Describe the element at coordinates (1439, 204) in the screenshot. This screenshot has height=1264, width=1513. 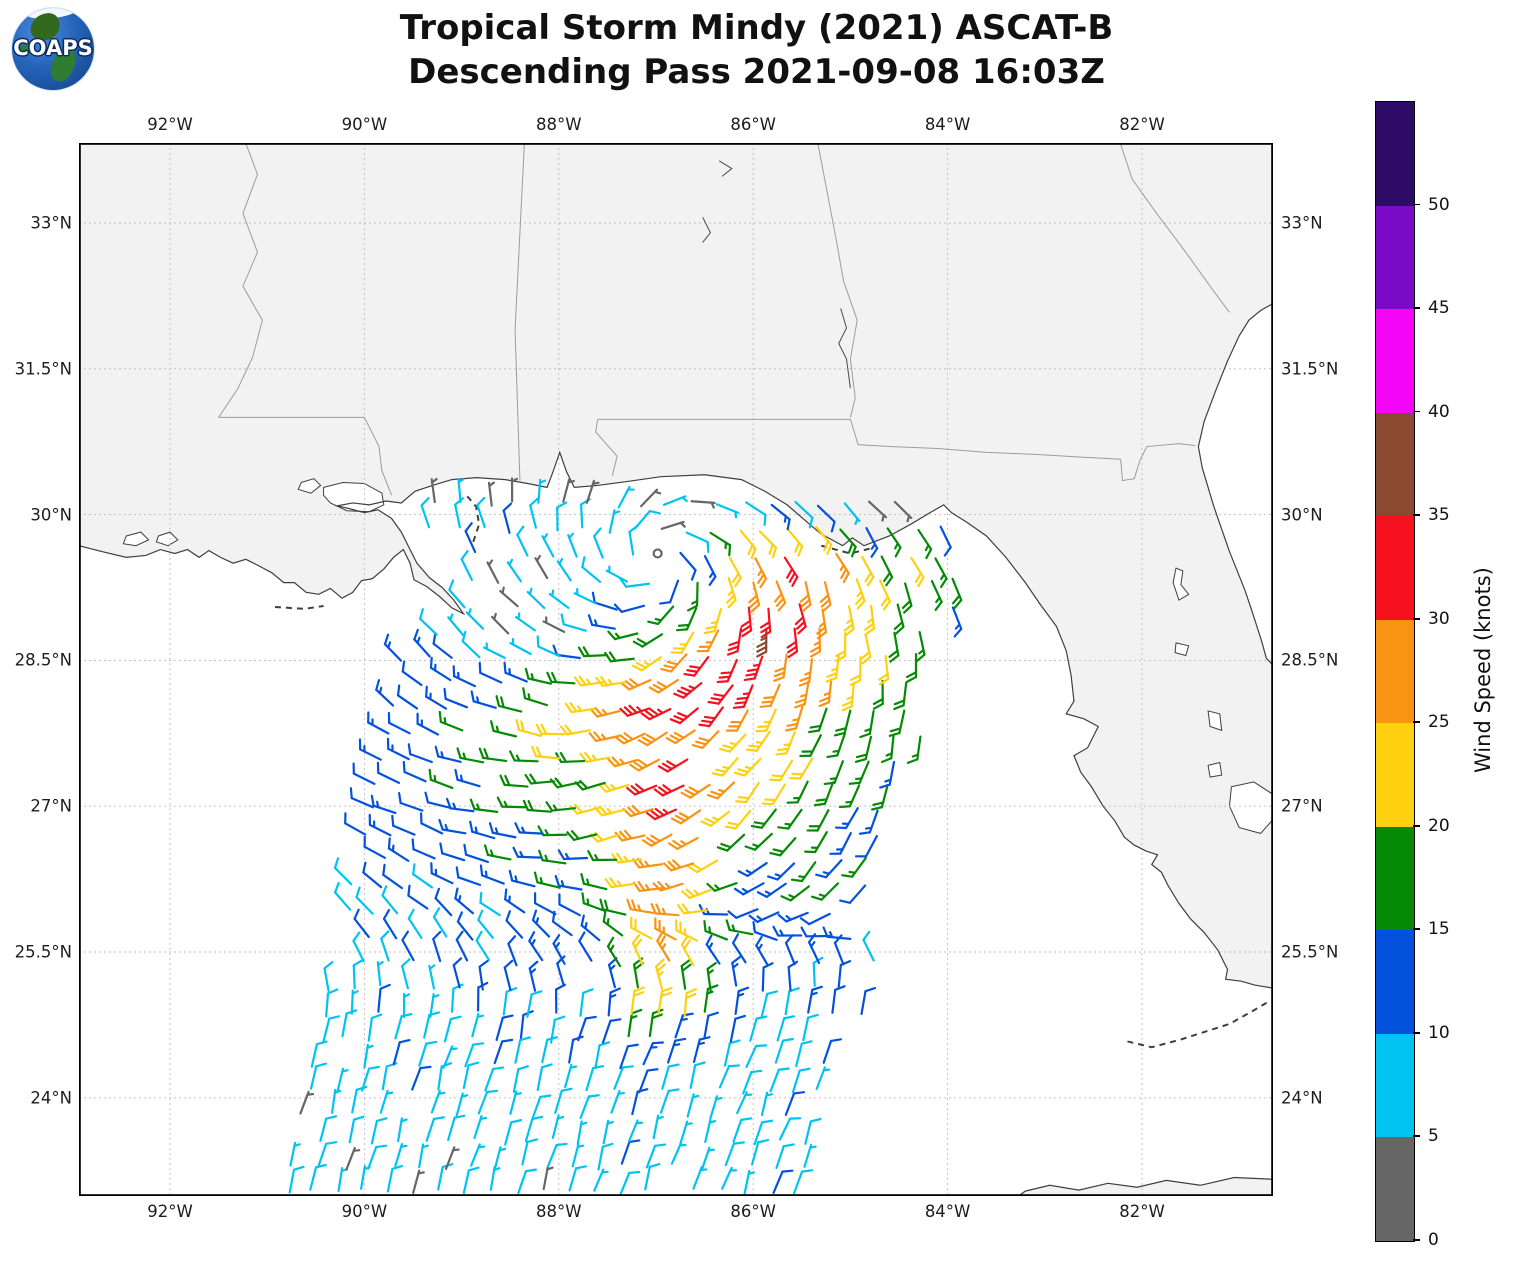
I see `colorbar-tick-label: 50` at that location.